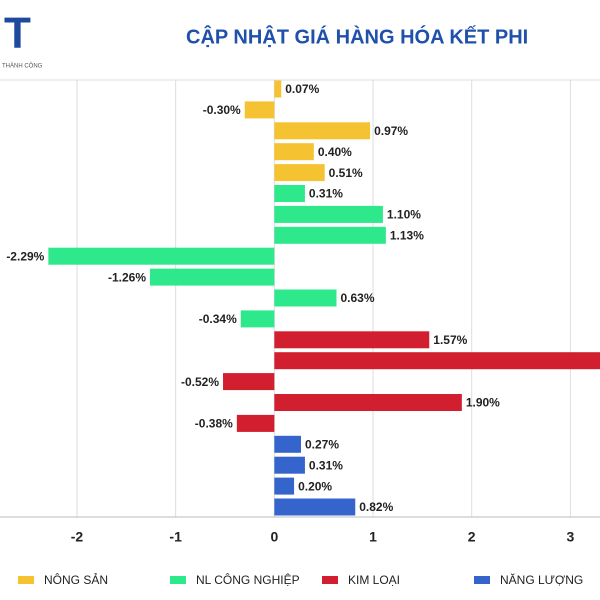 This screenshot has height=600, width=600. What do you see at coordinates (76, 579) in the screenshot?
I see `legend-label: NÔNG SẢN` at bounding box center [76, 579].